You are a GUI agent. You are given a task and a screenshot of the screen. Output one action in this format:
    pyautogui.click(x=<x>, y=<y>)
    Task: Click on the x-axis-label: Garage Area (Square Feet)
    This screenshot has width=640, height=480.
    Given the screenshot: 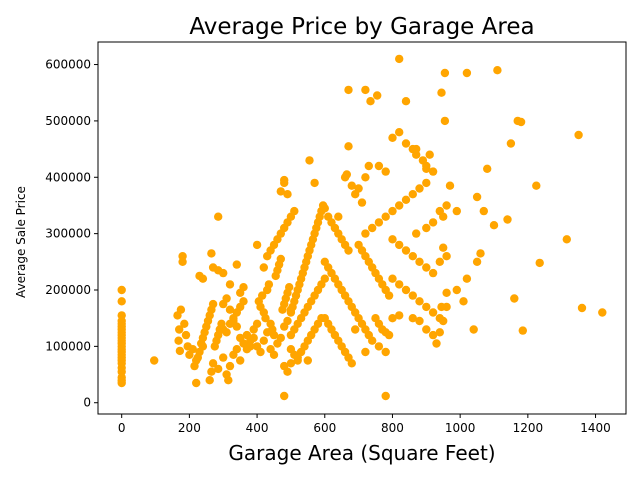 What is the action you would take?
    pyautogui.click(x=361, y=453)
    